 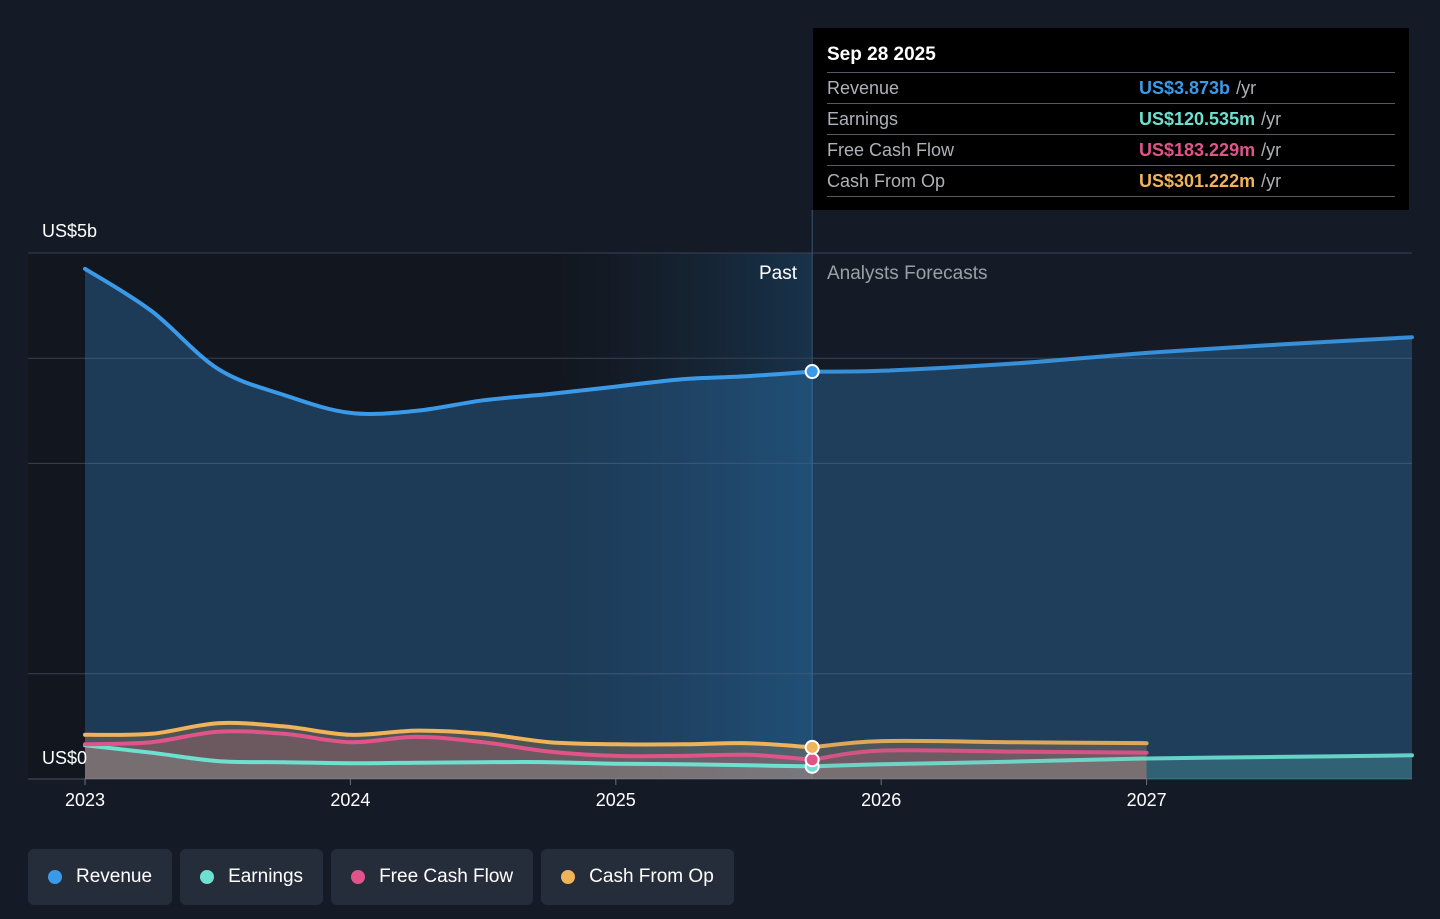 I want to click on tooltip-label: Free Cash Flow, so click(x=891, y=150).